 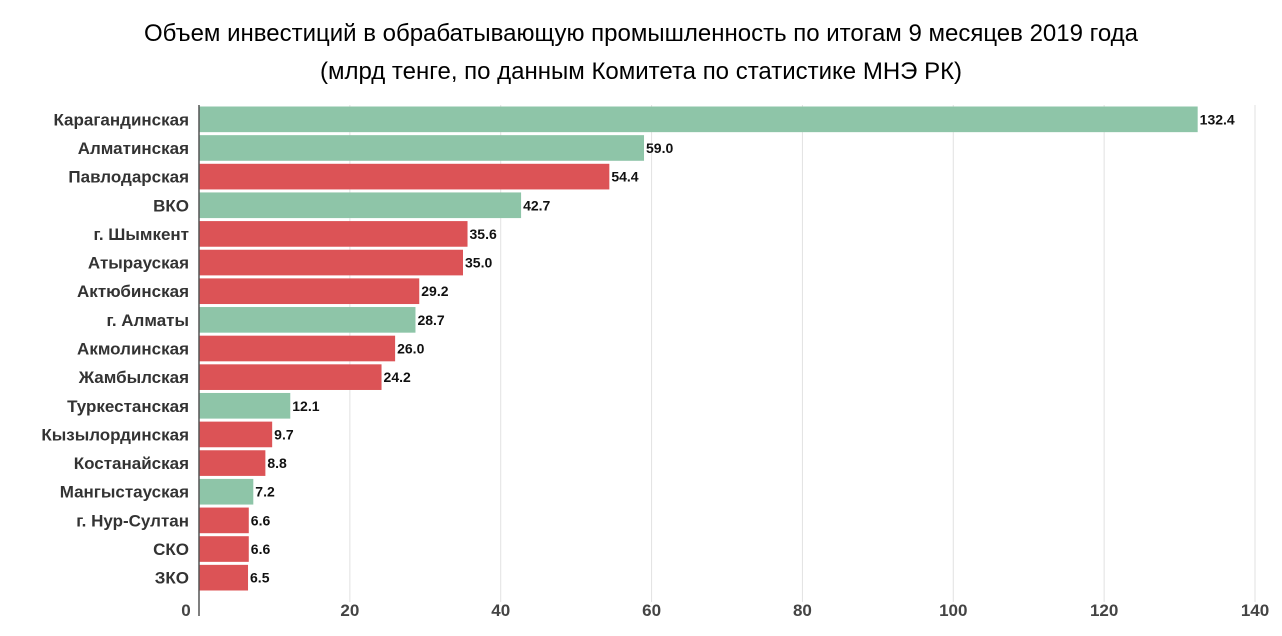 I want to click on value-label: 54.4, so click(x=624, y=177).